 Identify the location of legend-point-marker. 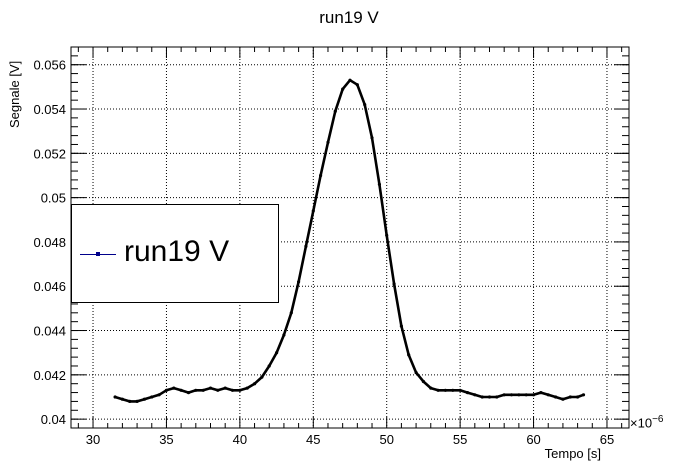
(98, 254).